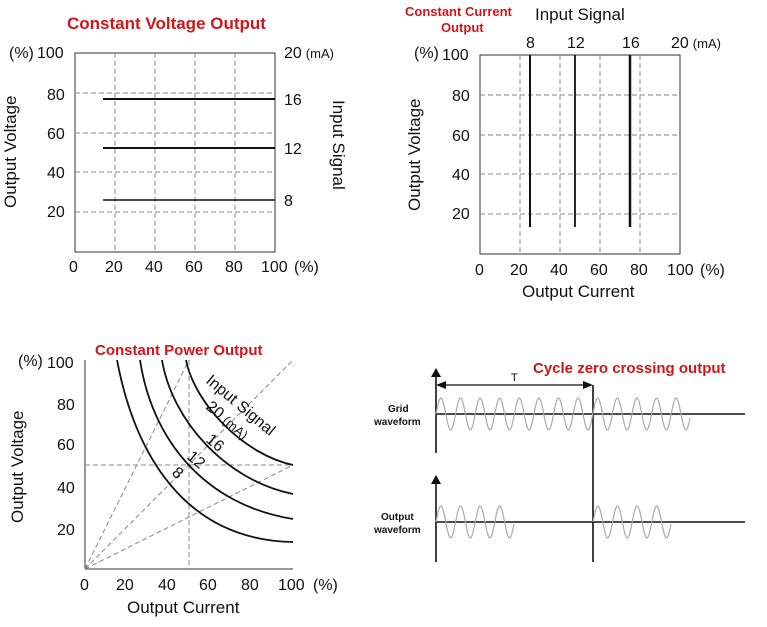 This screenshot has width=767, height=627. Describe the element at coordinates (21, 53) in the screenshot. I see `cv-y-unit: (%)` at that location.